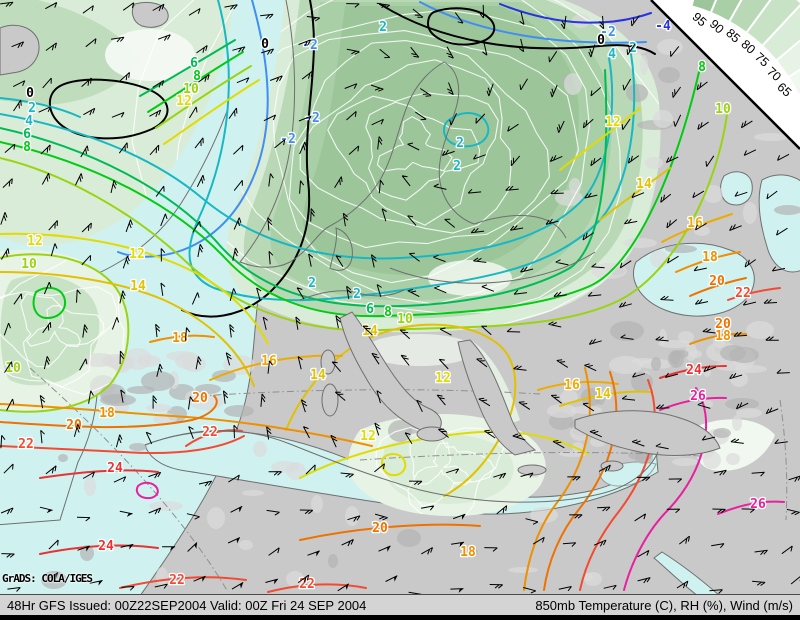  What do you see at coordinates (686, 572) in the screenshot?
I see `red-sea` at bounding box center [686, 572].